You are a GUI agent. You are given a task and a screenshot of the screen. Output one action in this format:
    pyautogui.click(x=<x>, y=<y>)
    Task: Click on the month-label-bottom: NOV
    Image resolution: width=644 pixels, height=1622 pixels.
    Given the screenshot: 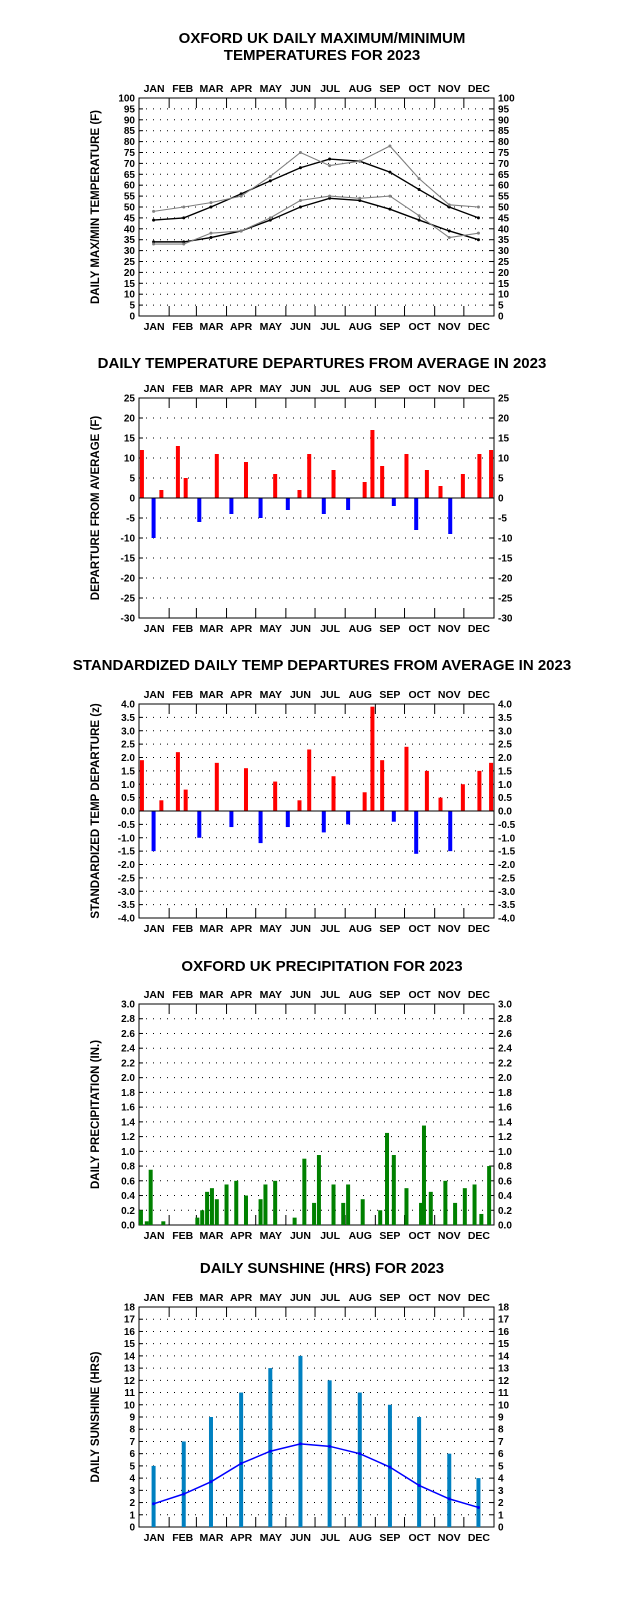 What is the action you would take?
    pyautogui.click(x=449, y=629)
    